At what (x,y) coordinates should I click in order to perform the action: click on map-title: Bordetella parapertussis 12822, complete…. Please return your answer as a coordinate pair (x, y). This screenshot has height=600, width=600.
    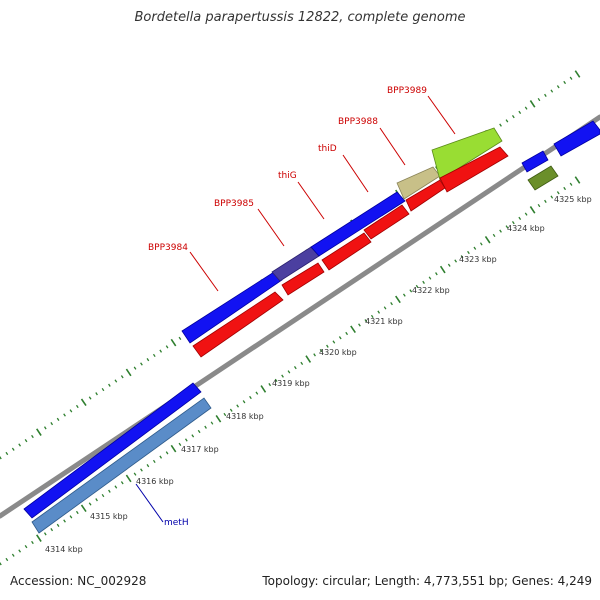
    Looking at the image, I should click on (300, 17).